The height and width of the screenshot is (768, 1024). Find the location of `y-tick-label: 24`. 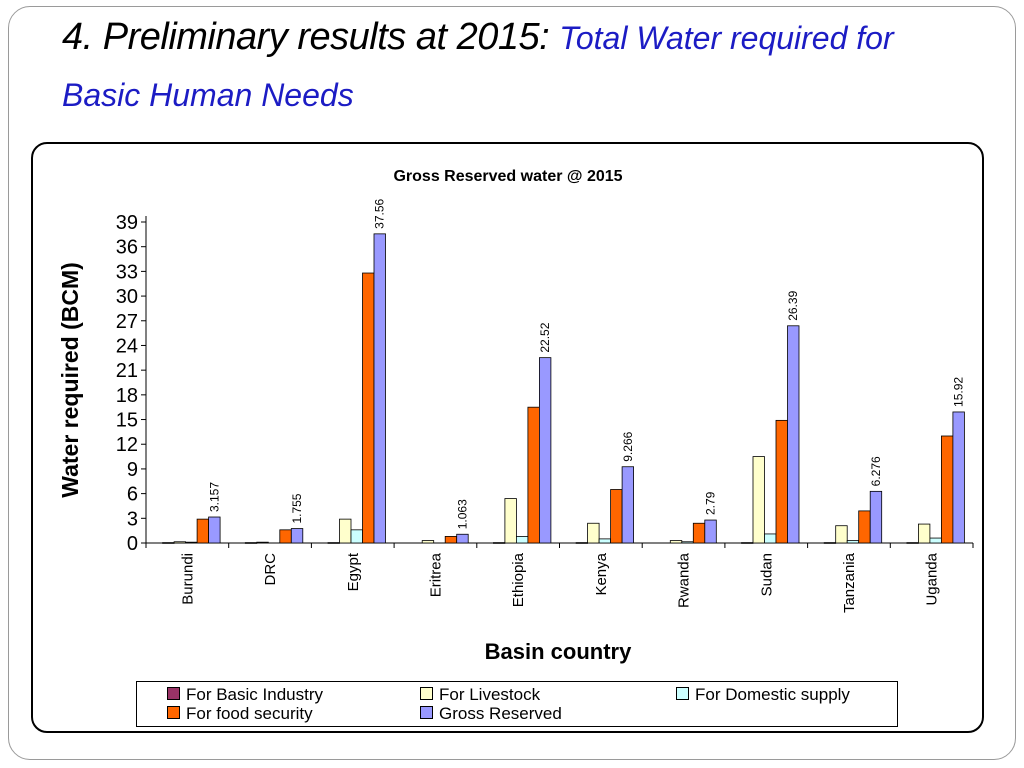

y-tick-label: 24 is located at coordinates (127, 346).